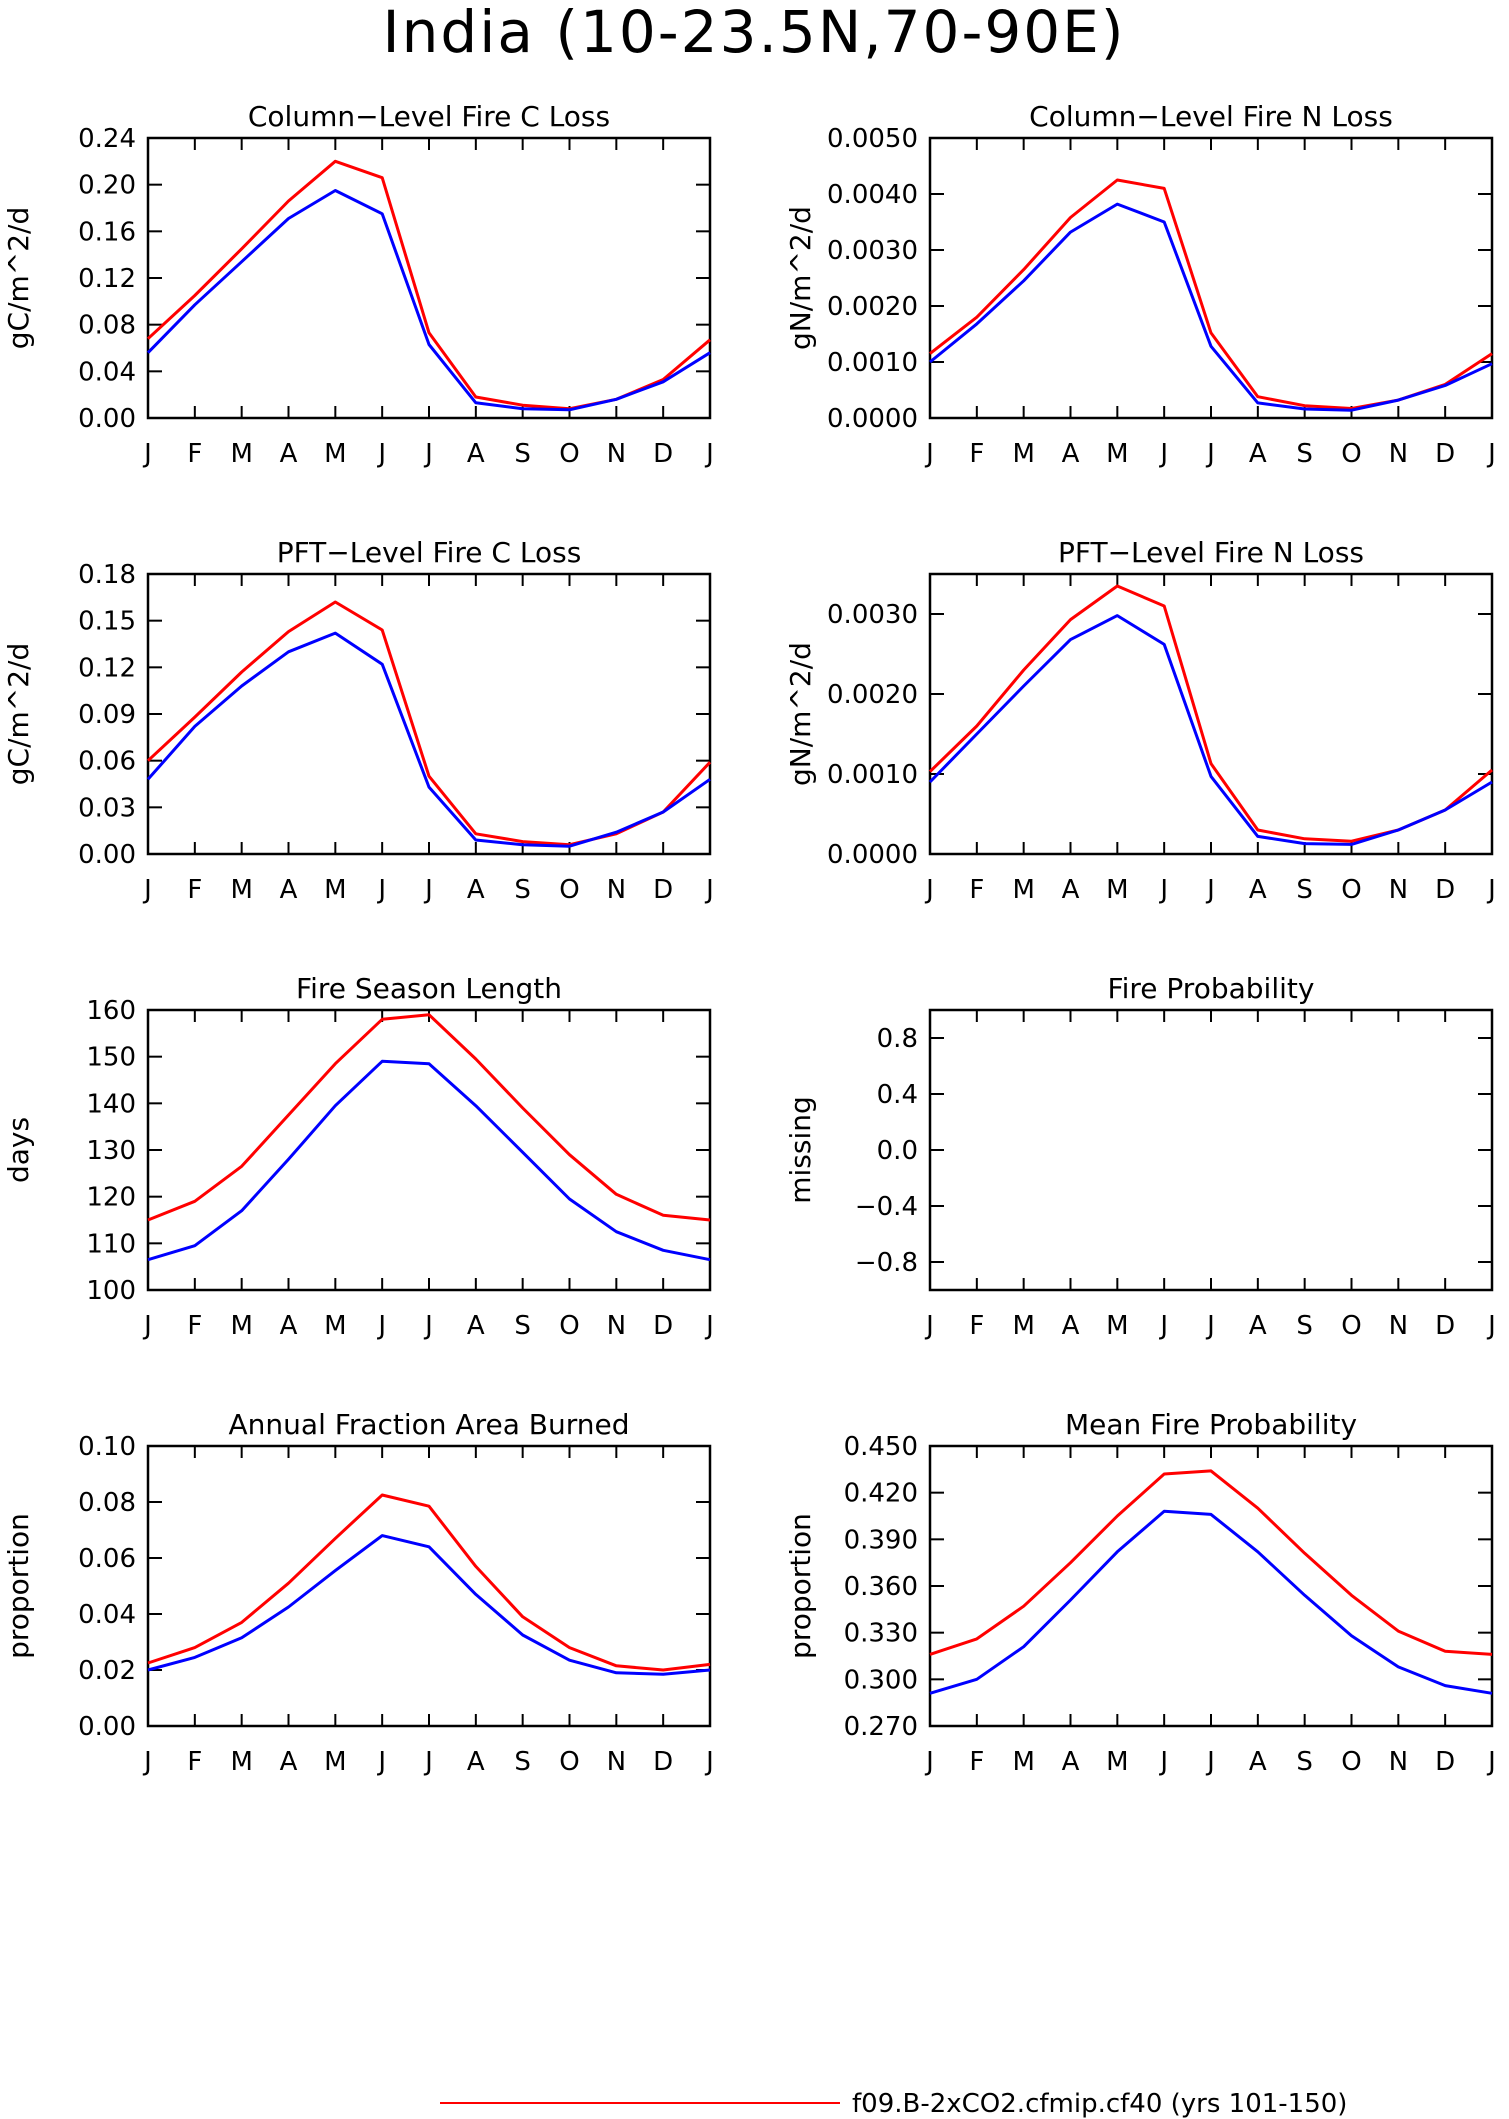 This screenshot has height=2119, width=1509. Describe the element at coordinates (800, 1586) in the screenshot. I see `y-axis-label: proportion` at that location.